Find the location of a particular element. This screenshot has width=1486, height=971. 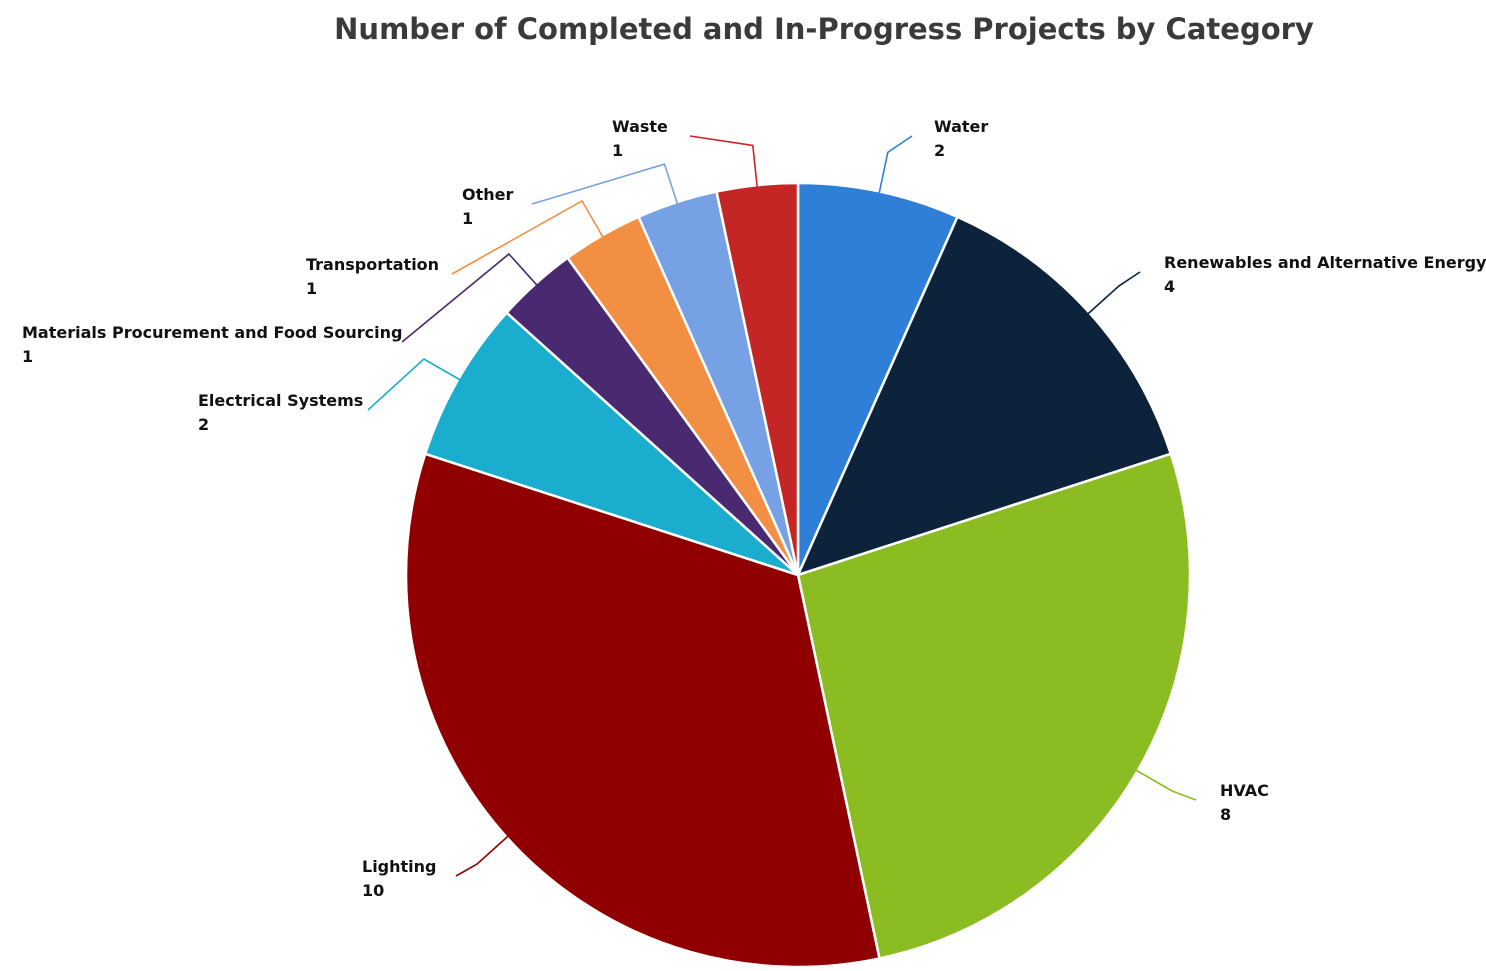

slice-value-lighting: 10 is located at coordinates (373, 890).